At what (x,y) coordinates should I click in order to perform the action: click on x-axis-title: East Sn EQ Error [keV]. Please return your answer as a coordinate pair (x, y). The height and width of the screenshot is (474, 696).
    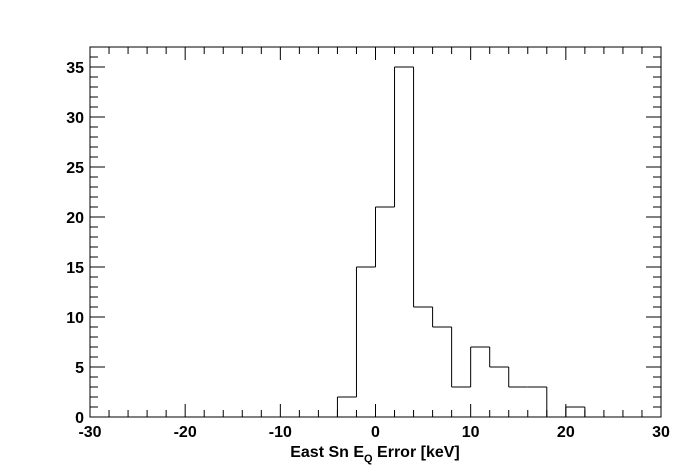
    Looking at the image, I should click on (375, 454).